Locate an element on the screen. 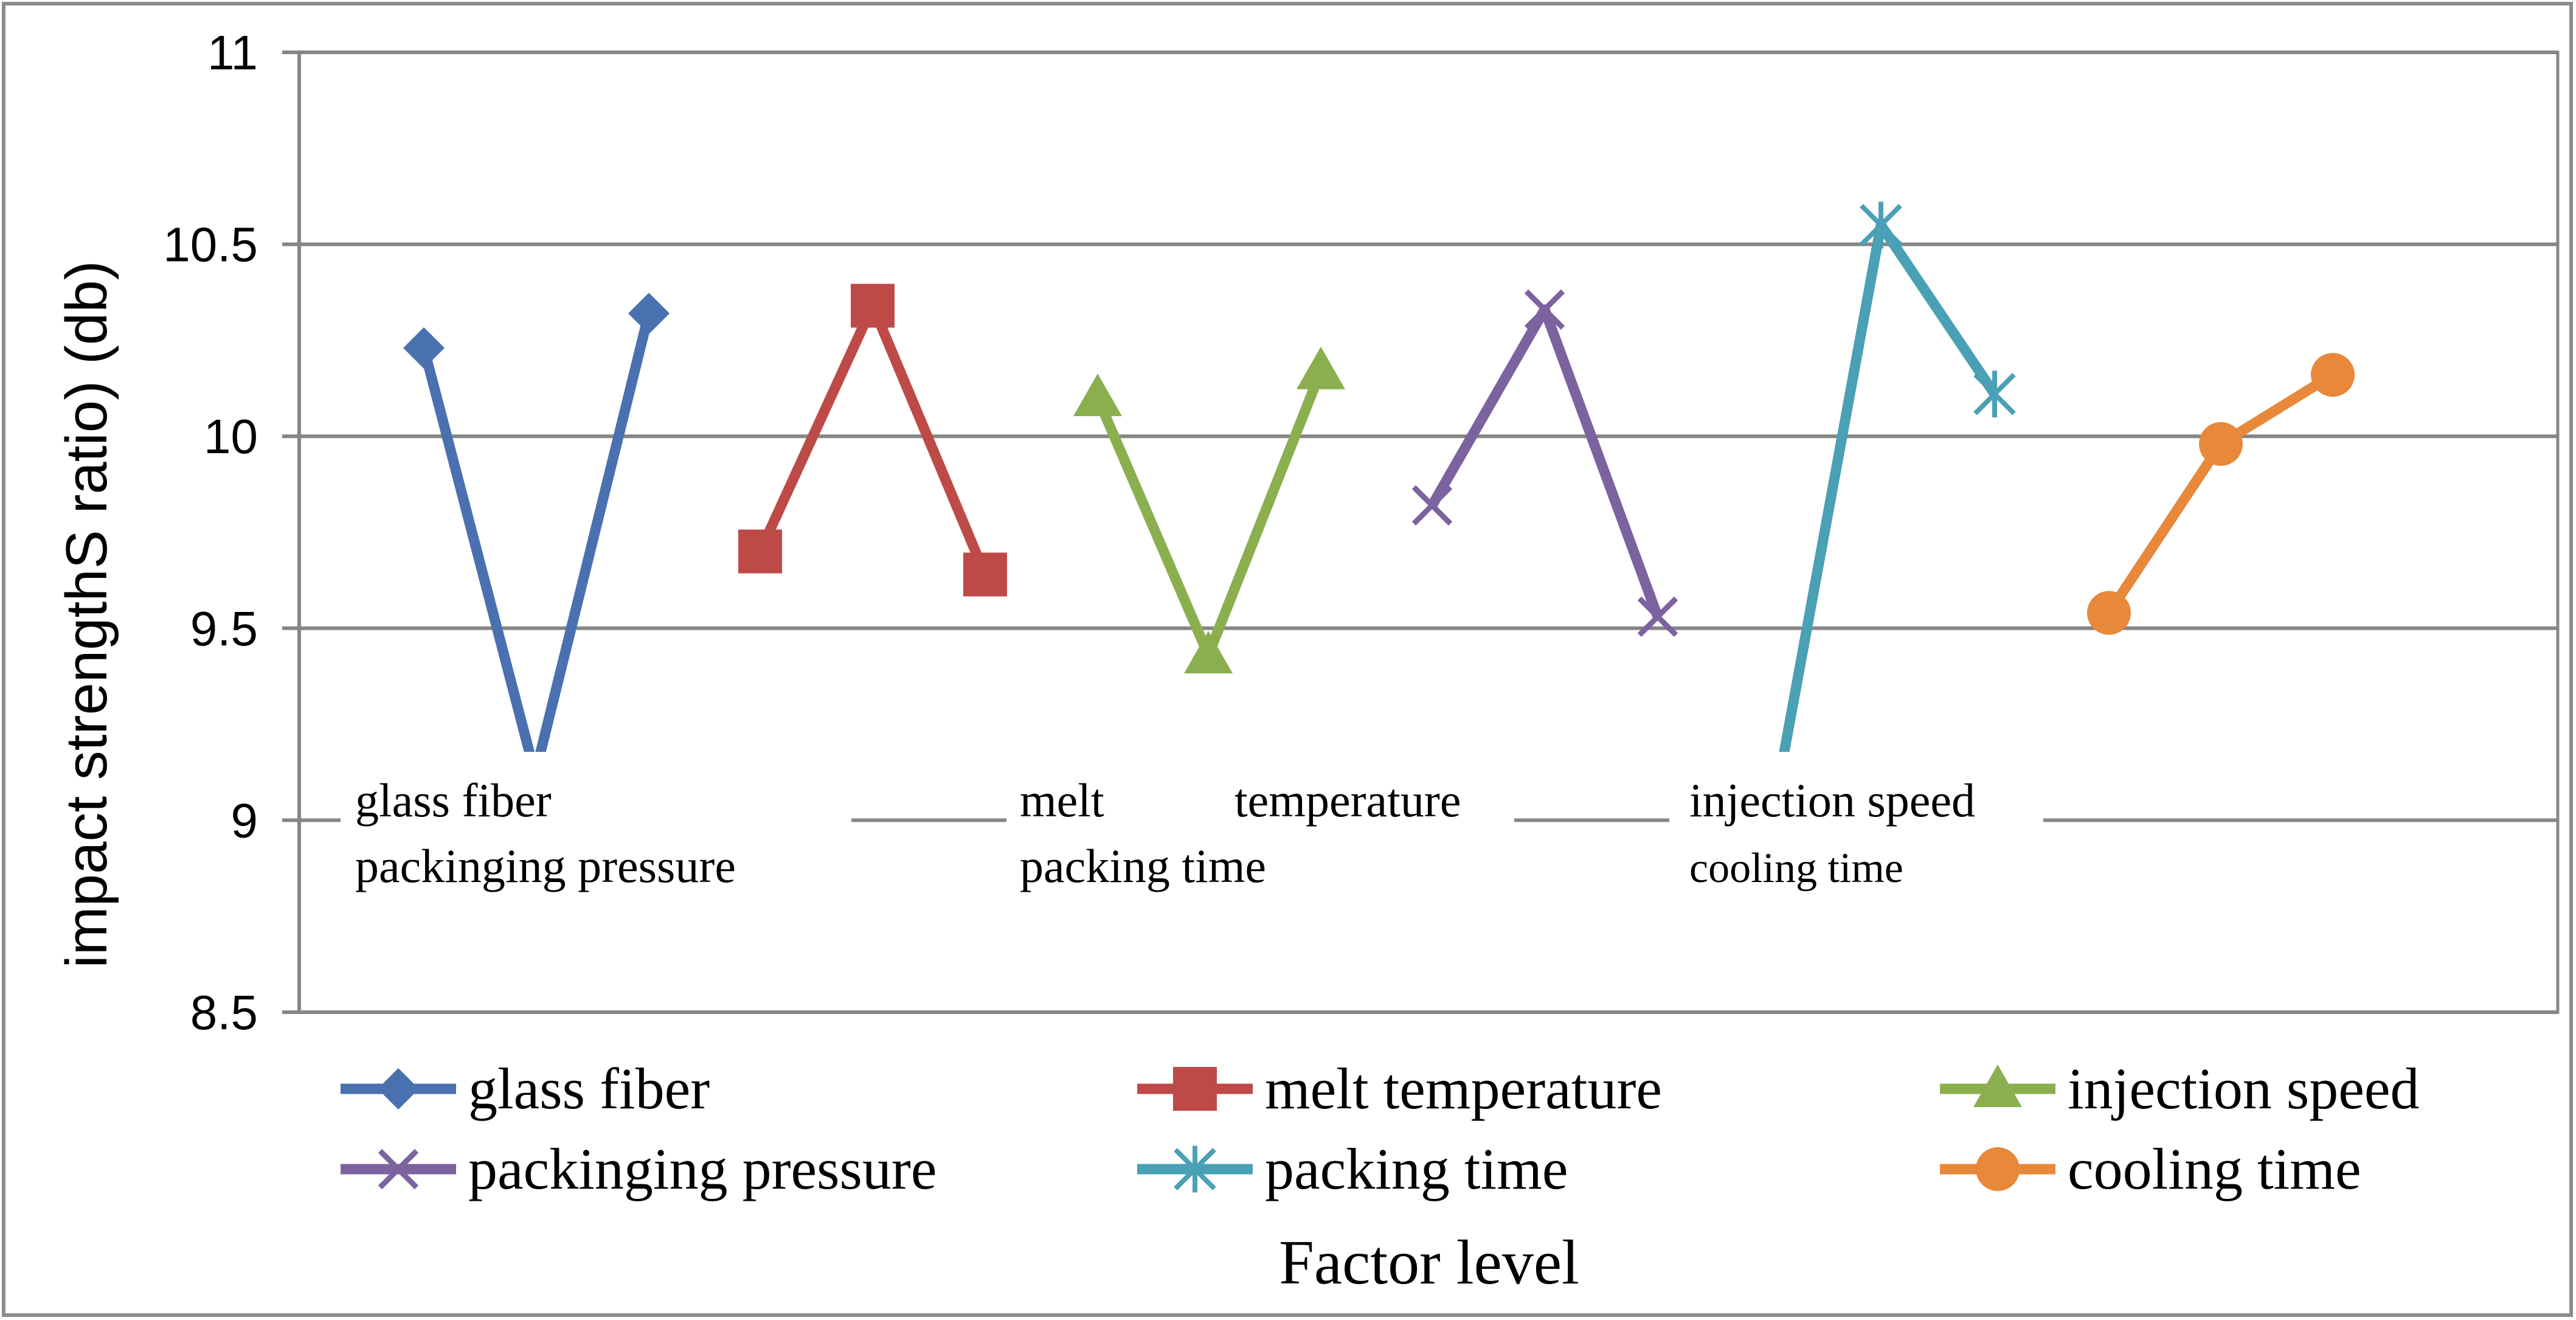 This screenshot has height=1320, width=2576. y-axis-ticks: 8.5 9 9.5 10 10.5 11 is located at coordinates (210, 533).